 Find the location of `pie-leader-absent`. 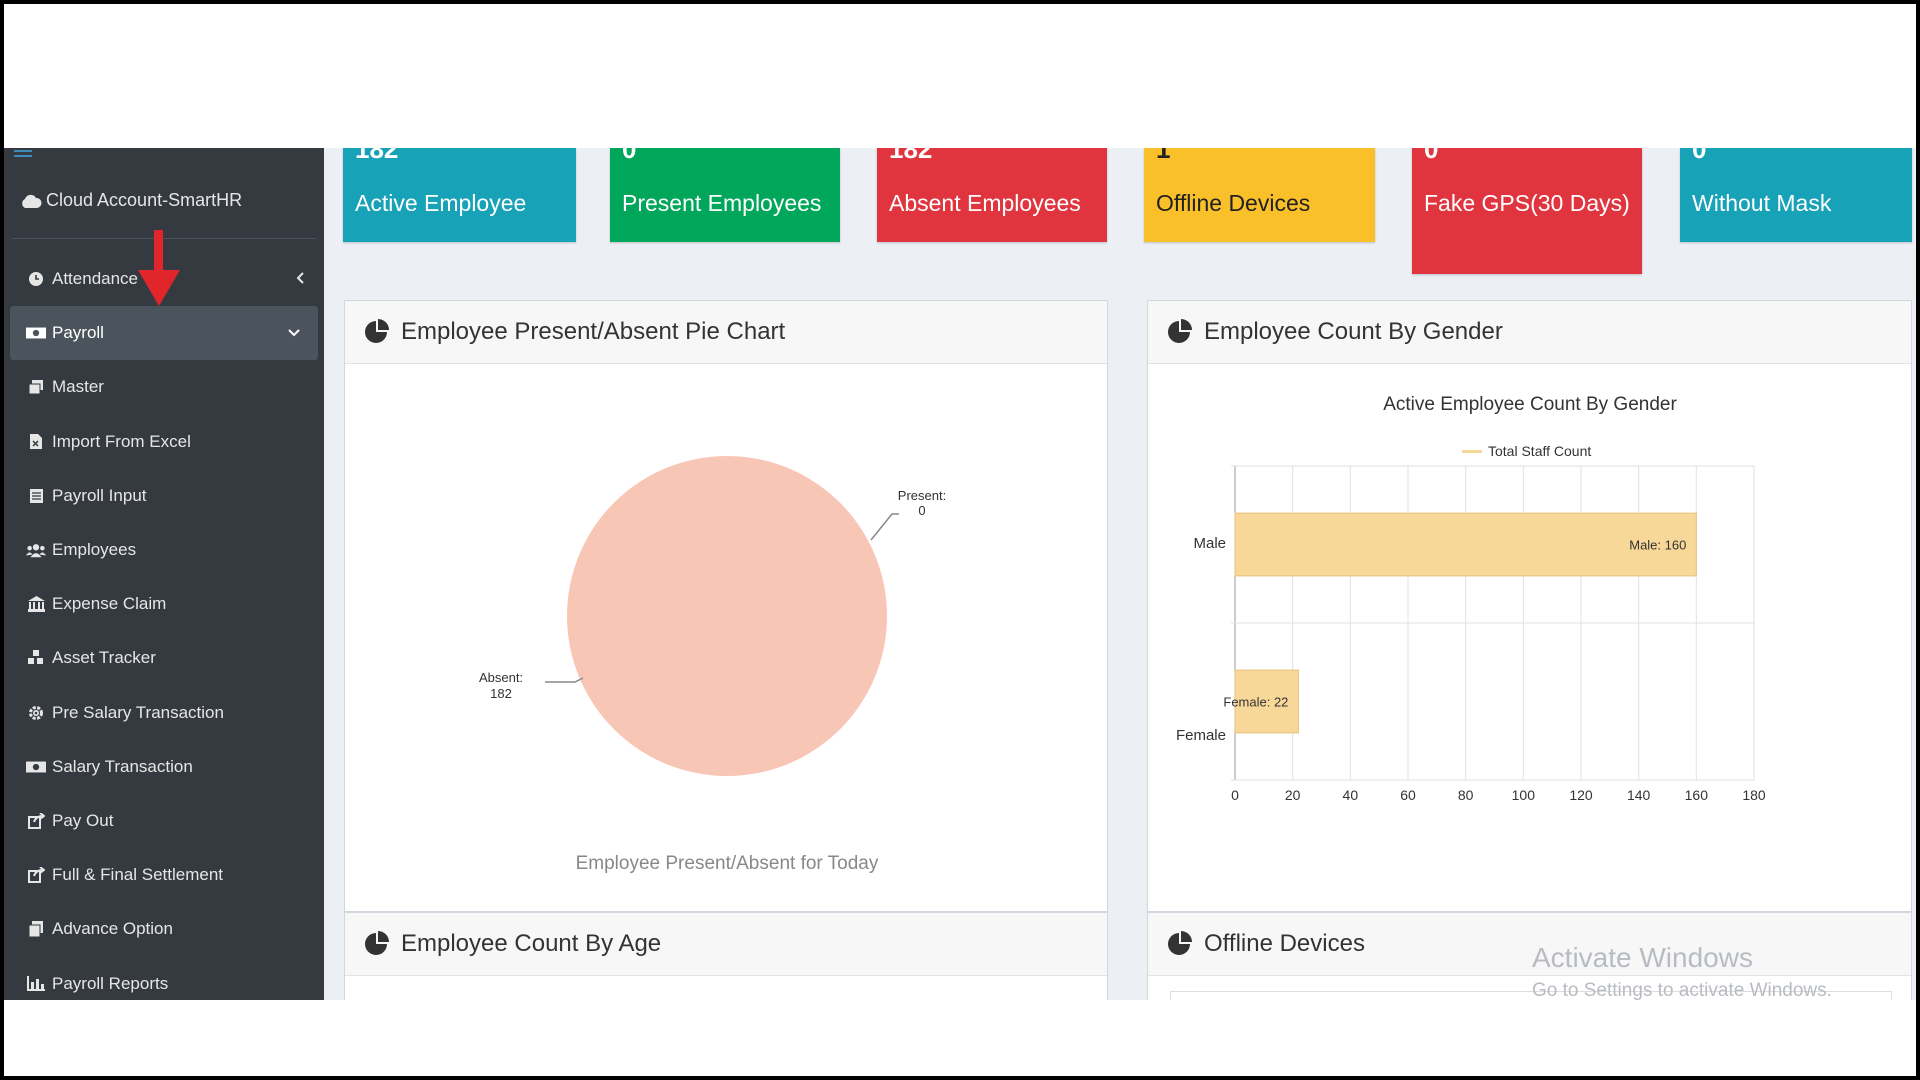

pie-leader-absent is located at coordinates (564, 680).